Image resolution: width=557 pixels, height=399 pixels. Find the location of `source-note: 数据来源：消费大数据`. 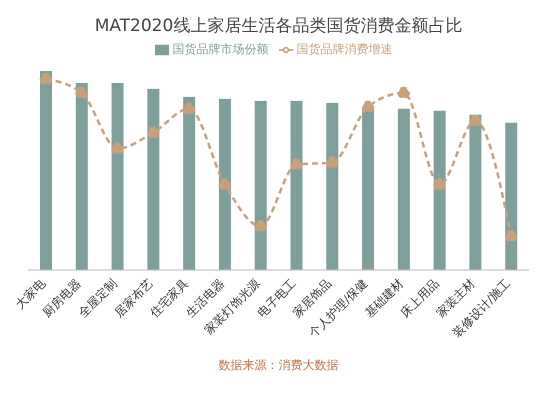

source-note: 数据来源：消费大数据 is located at coordinates (279, 365).